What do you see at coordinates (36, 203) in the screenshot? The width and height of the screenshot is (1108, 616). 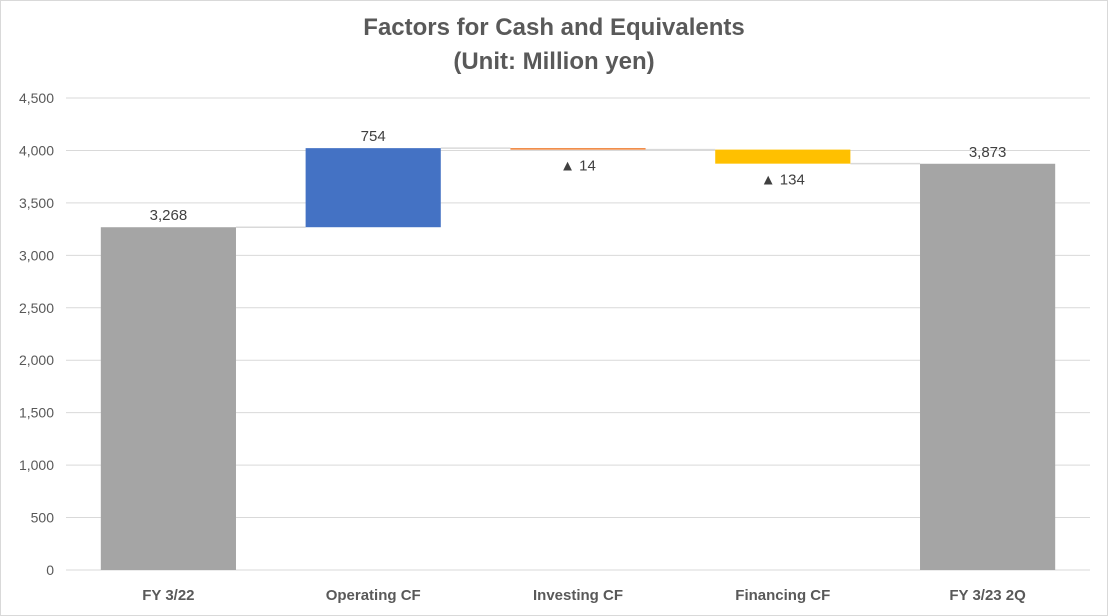 I see `y-tick-label: 3,500` at bounding box center [36, 203].